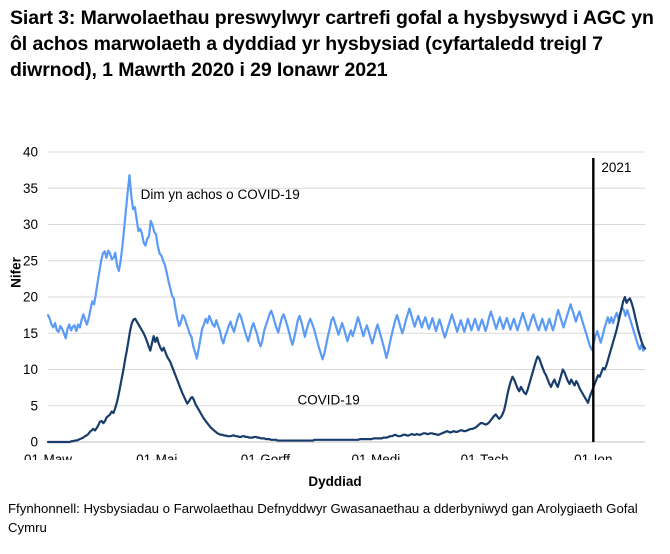 This screenshot has height=554, width=670. Describe the element at coordinates (328, 399) in the screenshot. I see `series-label-covid: COVID-19` at that location.